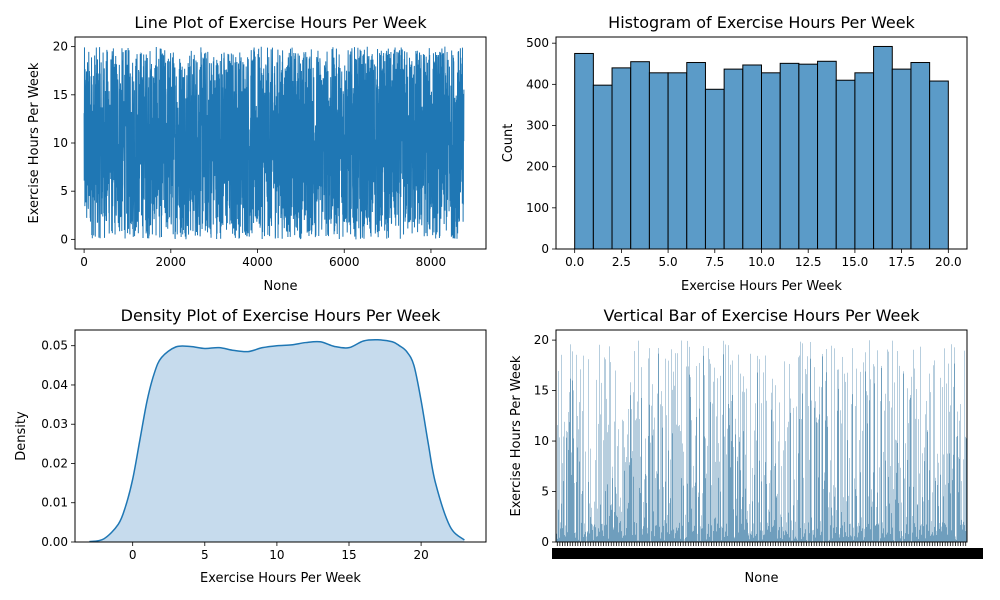  Describe the element at coordinates (808, 262) in the screenshot. I see `histogram-xtick-label: 12.5` at that location.